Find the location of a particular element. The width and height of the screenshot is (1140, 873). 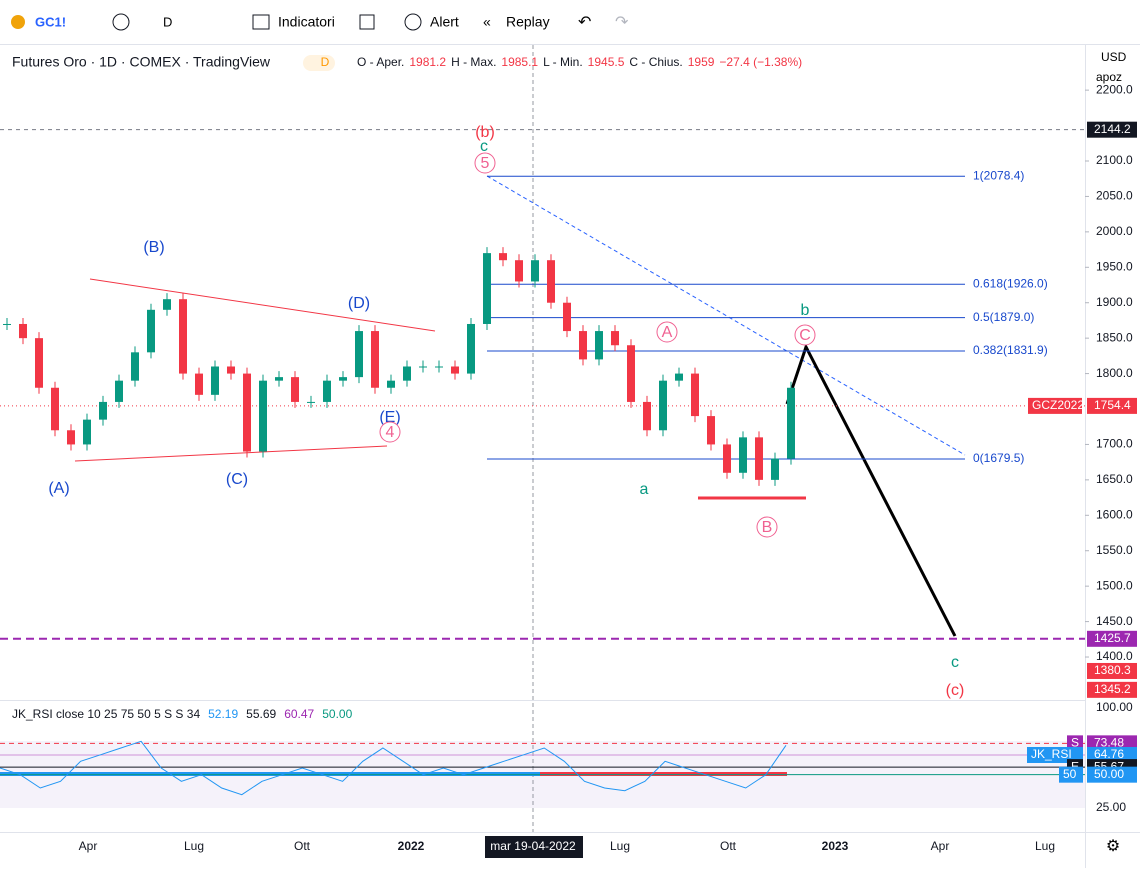

rsi-reading: 60.47 is located at coordinates (299, 714).